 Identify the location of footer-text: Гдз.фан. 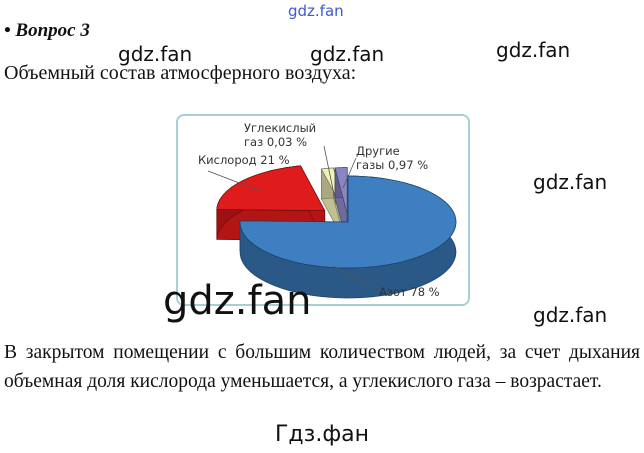
(322, 434).